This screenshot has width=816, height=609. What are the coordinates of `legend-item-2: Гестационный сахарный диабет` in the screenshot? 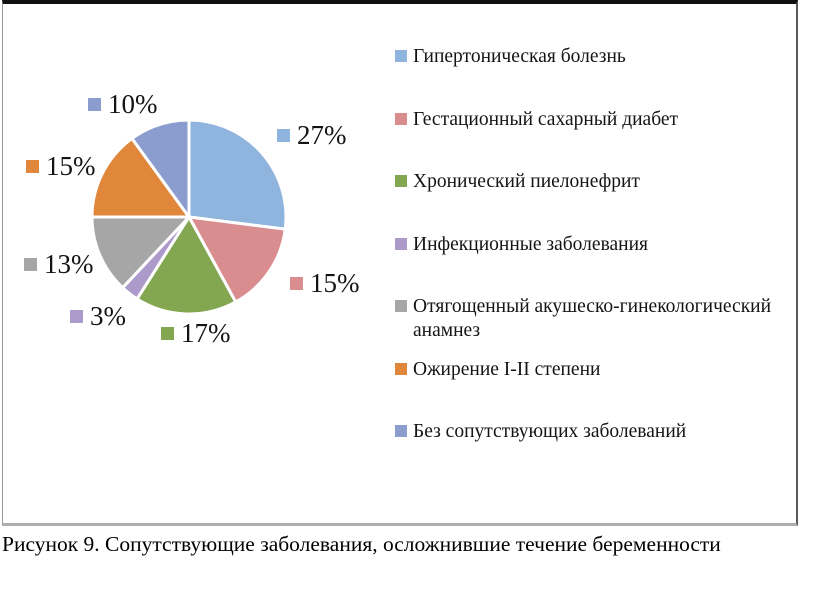 It's located at (595, 120).